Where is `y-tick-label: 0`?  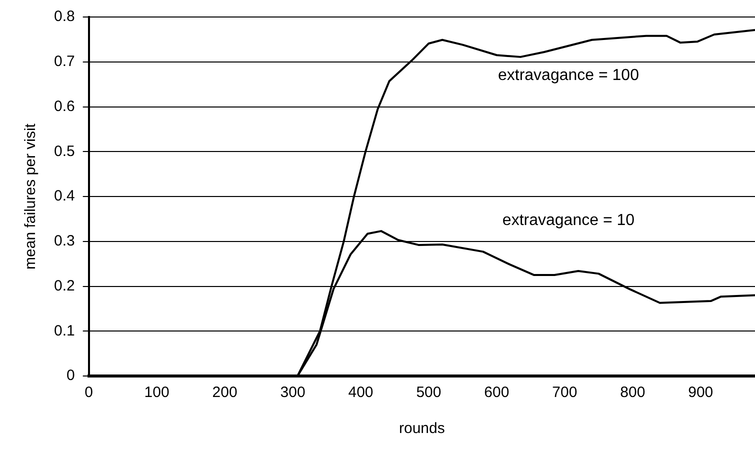
y-tick-label: 0 is located at coordinates (70, 375).